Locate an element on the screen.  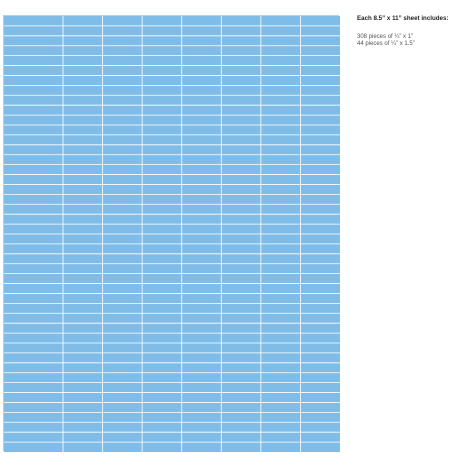
piece-line-quarter-by-one-half: 44 pieces of ¼” x 1.5” is located at coordinates (386, 44).